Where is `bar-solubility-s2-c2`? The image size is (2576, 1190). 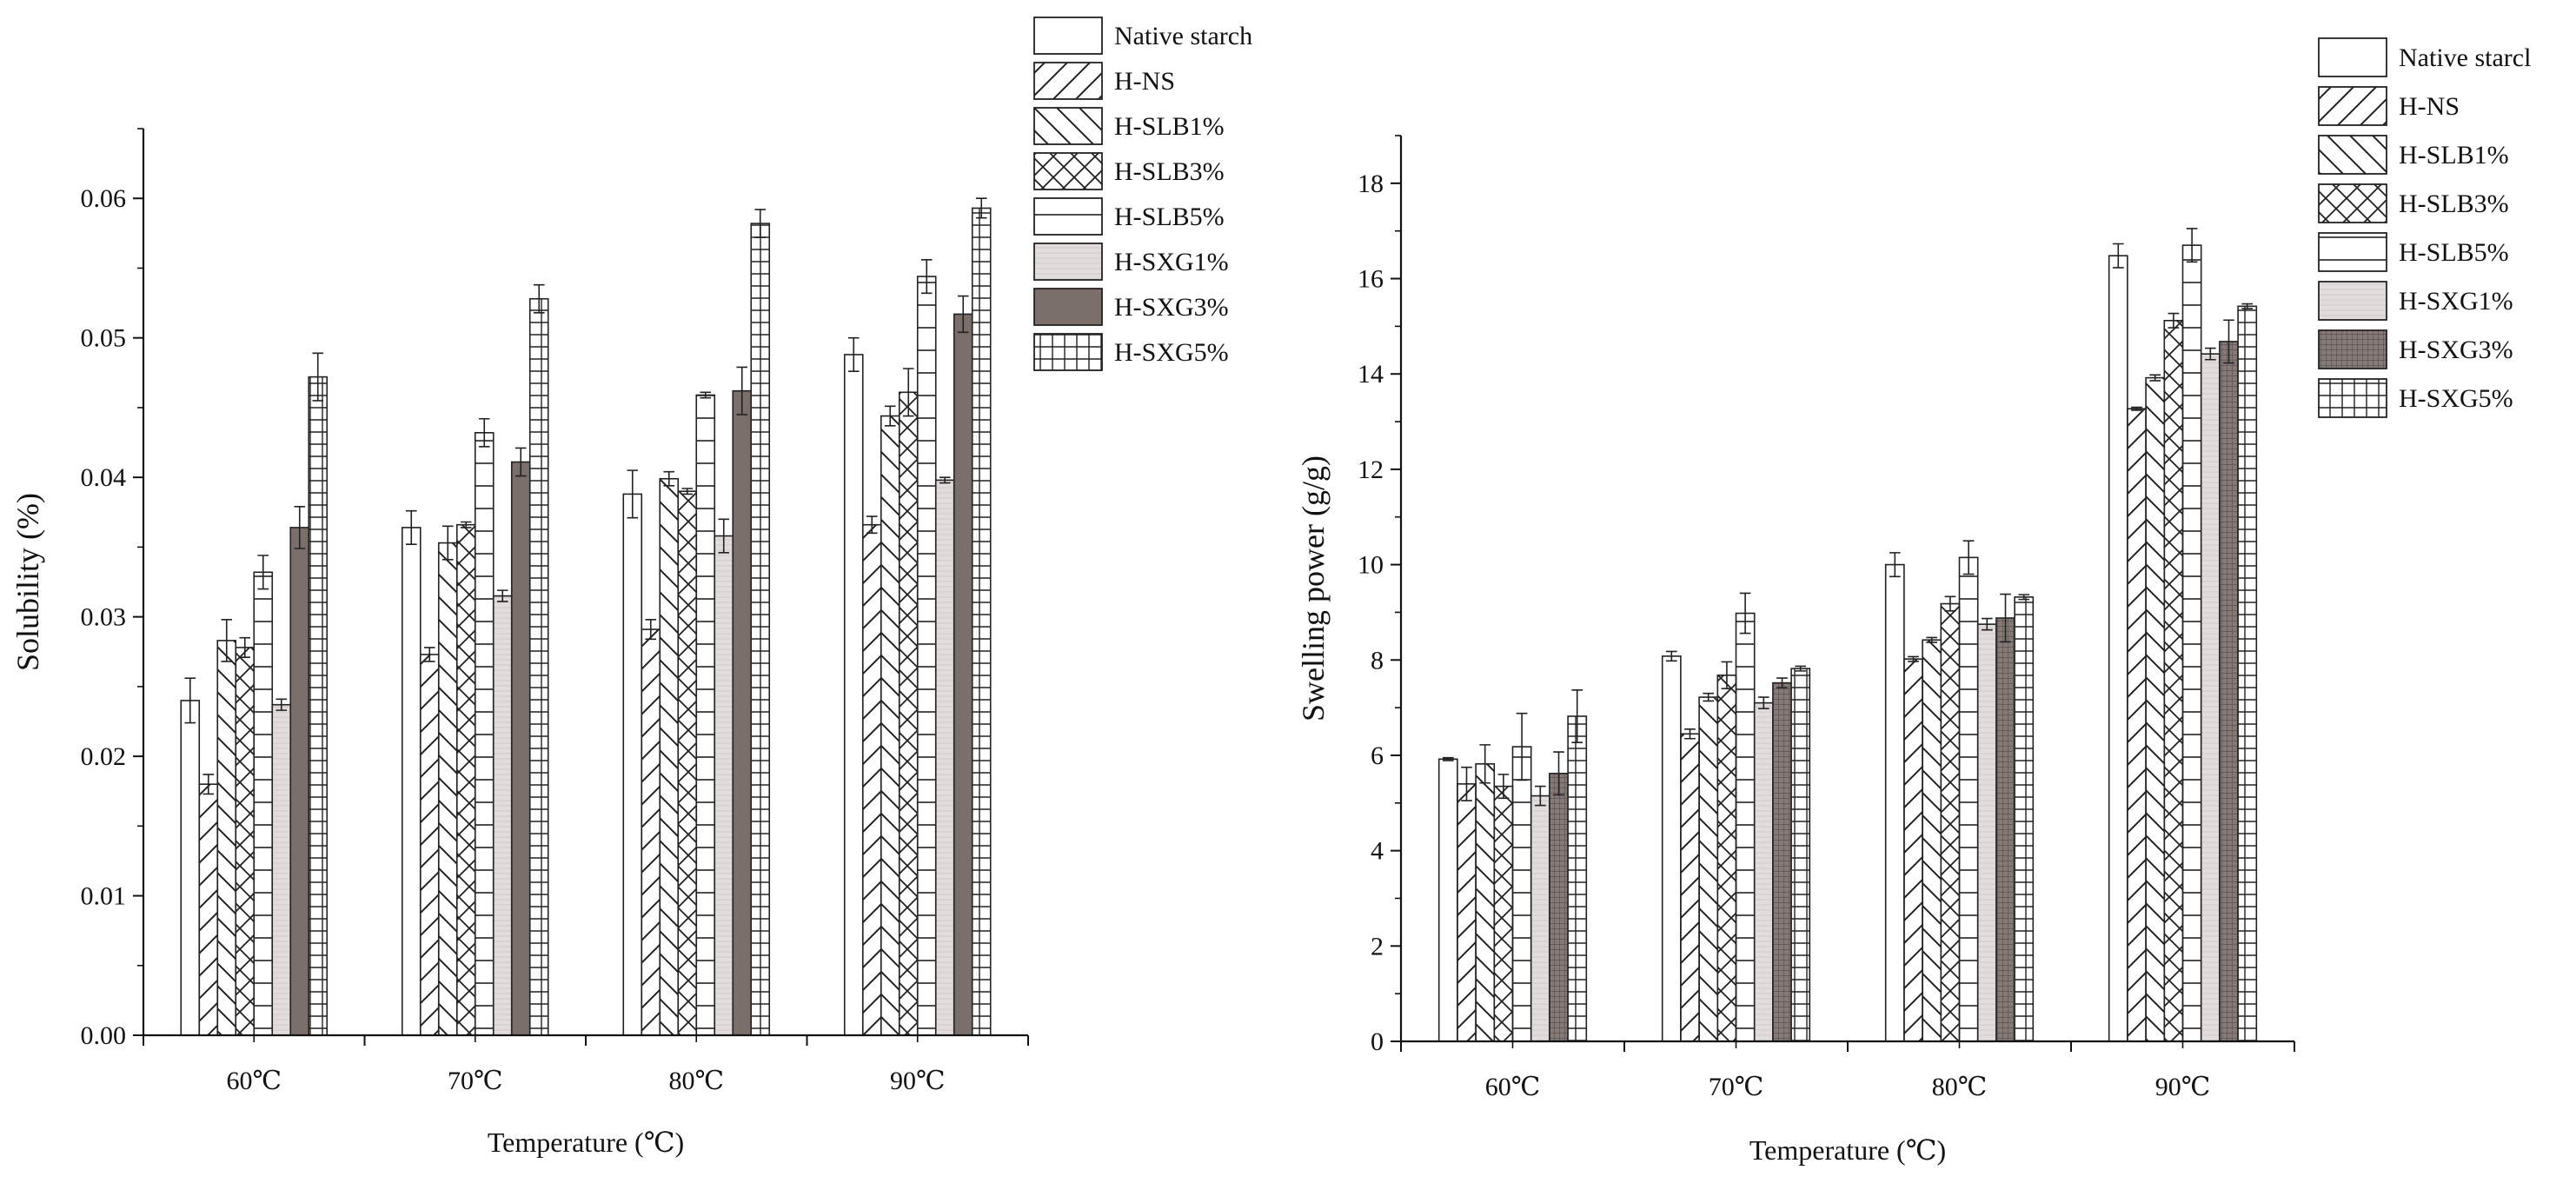
bar-solubility-s2-c2 is located at coordinates (669, 756).